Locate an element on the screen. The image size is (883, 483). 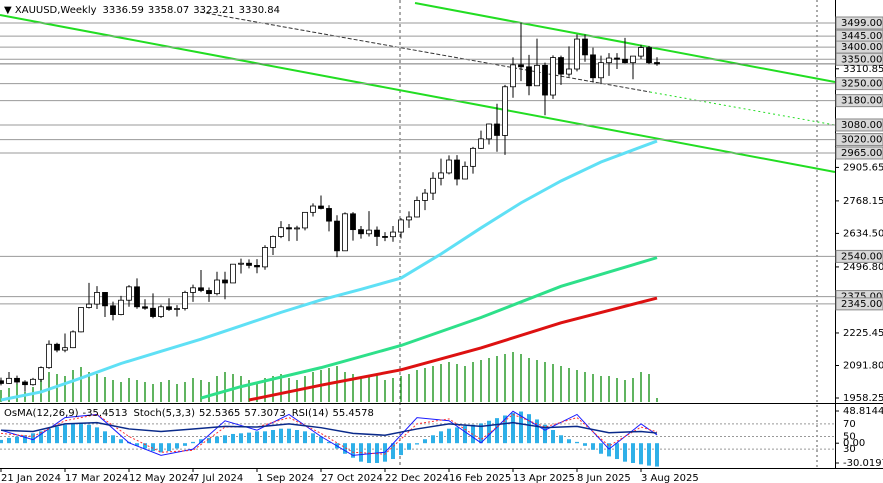
rsi-value: 55.4578 is located at coordinates (352, 413).